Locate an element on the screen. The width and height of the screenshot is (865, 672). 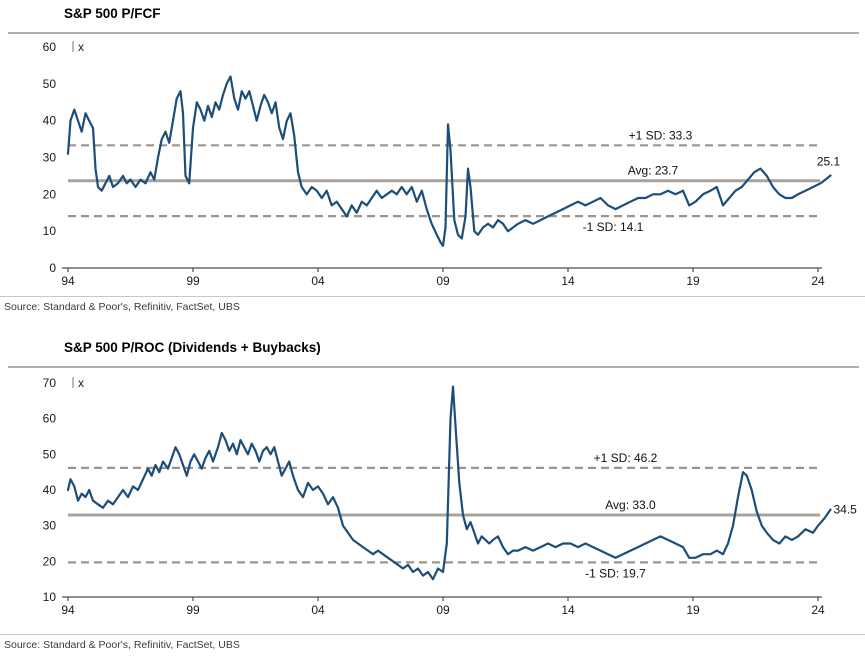
ref-line-label: -1 SD: 19.7 is located at coordinates (615, 573).